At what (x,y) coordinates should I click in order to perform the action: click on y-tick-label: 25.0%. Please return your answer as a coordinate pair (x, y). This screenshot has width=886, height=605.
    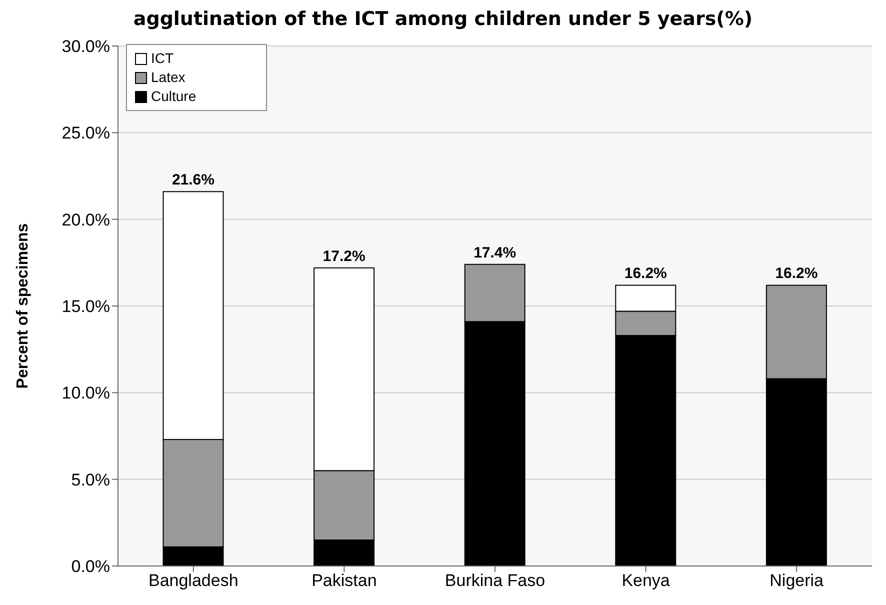
    Looking at the image, I should click on (86, 133).